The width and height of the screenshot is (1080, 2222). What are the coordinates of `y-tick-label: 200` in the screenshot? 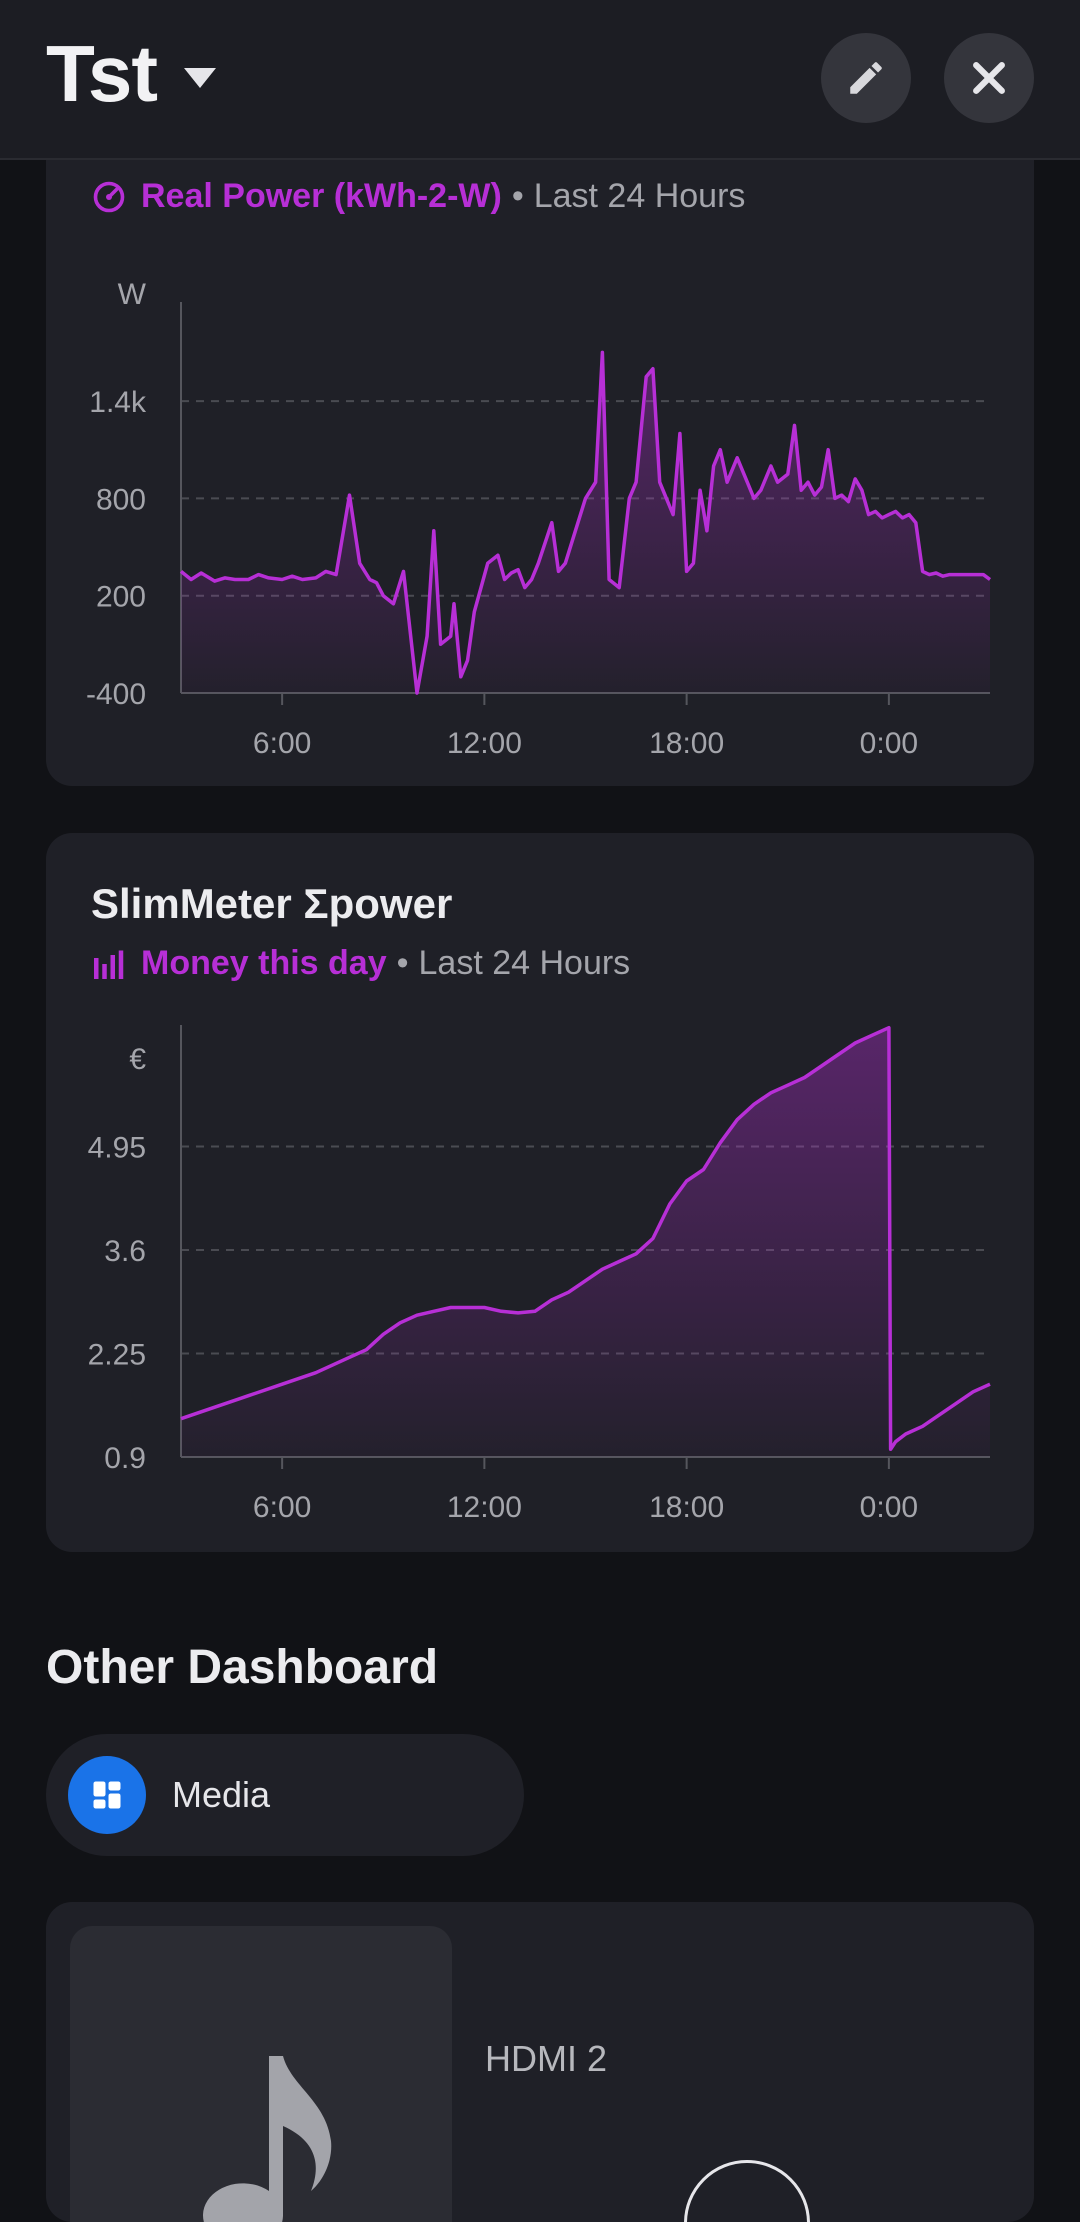 It's located at (121, 597).